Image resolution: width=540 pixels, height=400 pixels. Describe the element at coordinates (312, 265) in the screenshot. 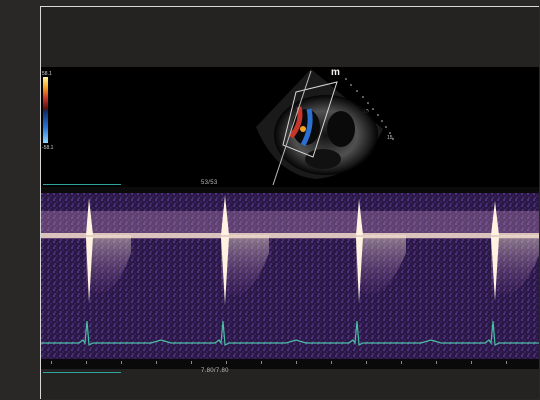

I see `flow-envelopes` at that location.